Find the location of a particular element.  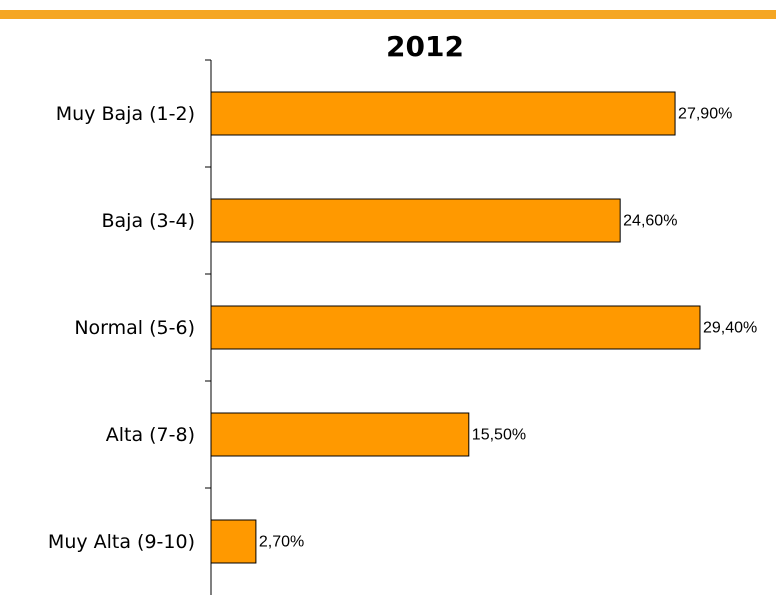

chart-title: 2012 is located at coordinates (425, 46).